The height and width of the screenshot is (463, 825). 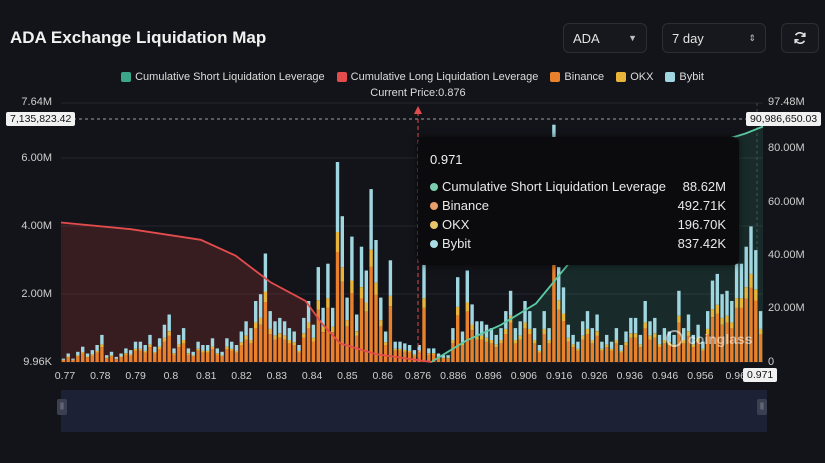 What do you see at coordinates (762, 407) in the screenshot?
I see `slider-right-handle: ||` at bounding box center [762, 407].